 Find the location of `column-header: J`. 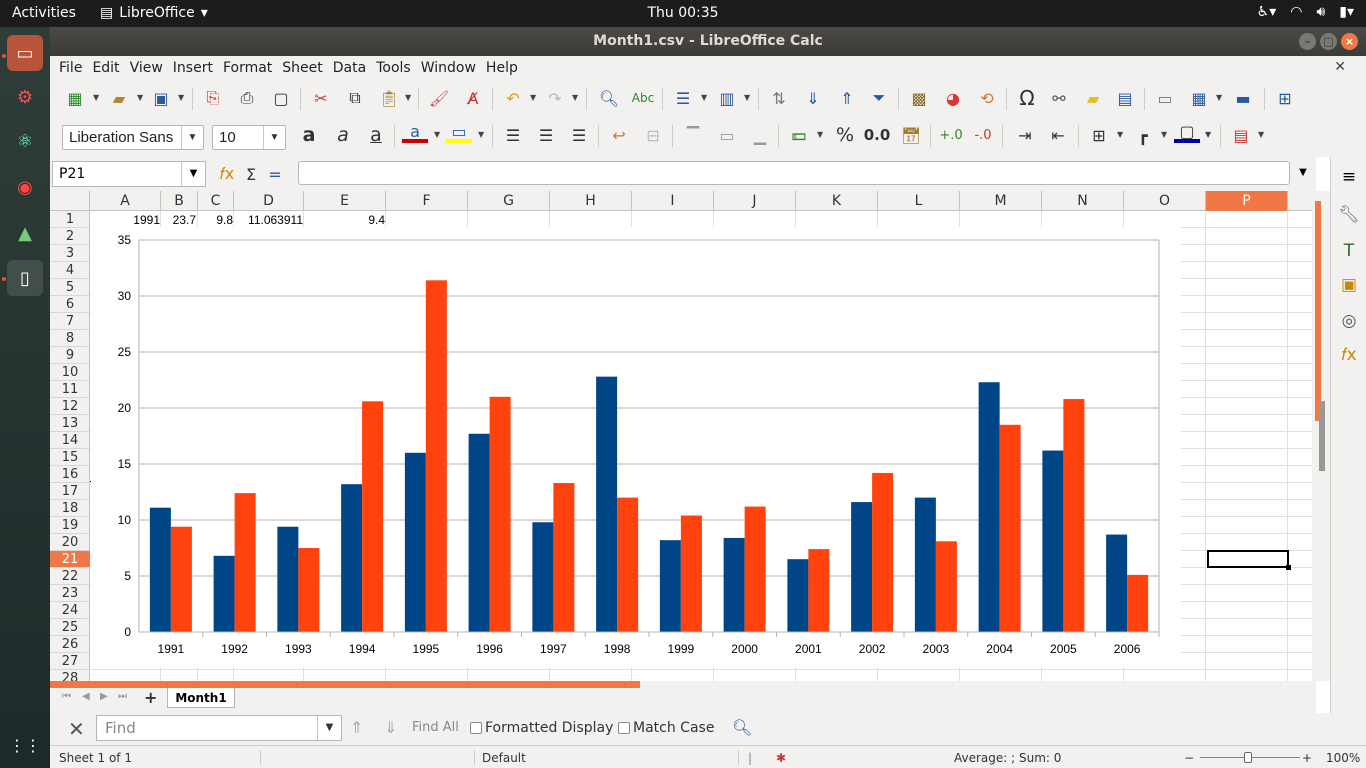

column-header: J is located at coordinates (755, 201).